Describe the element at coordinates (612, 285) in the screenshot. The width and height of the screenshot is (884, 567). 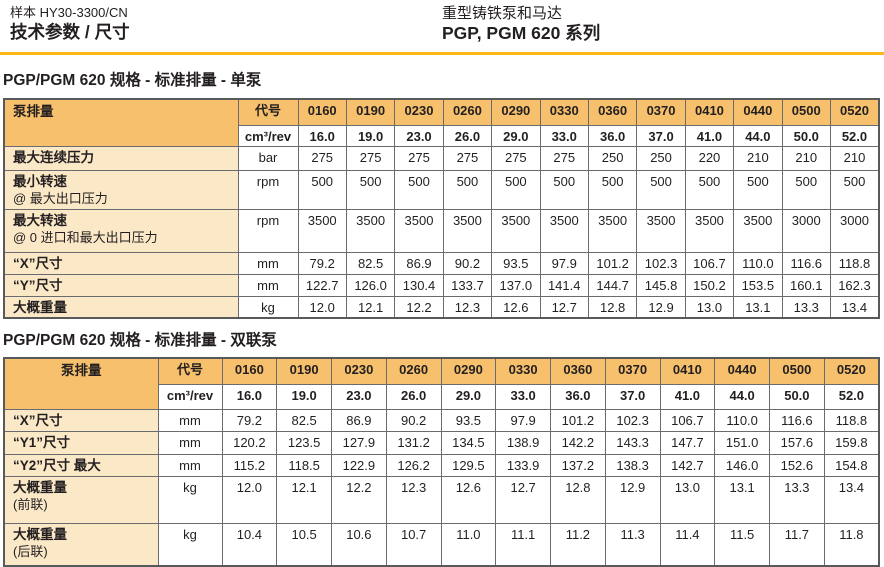
I see `value-cell: 144.7` at that location.